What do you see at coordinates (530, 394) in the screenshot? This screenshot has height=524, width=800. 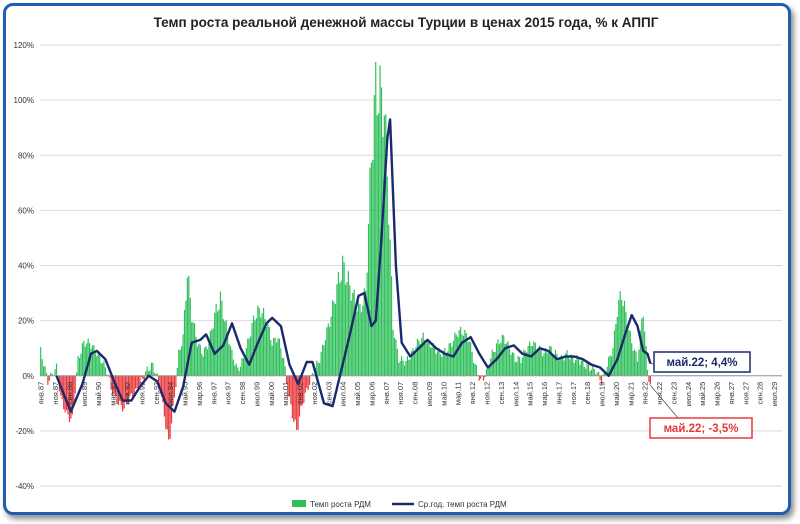 I see `x-tick-label: май.15` at bounding box center [530, 394].